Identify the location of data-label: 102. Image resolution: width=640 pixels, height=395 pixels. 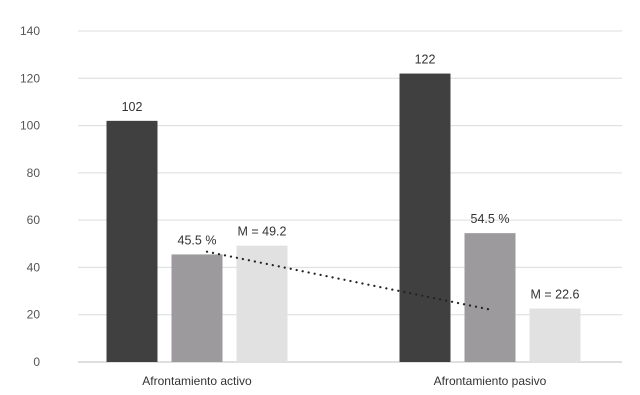
(132, 107).